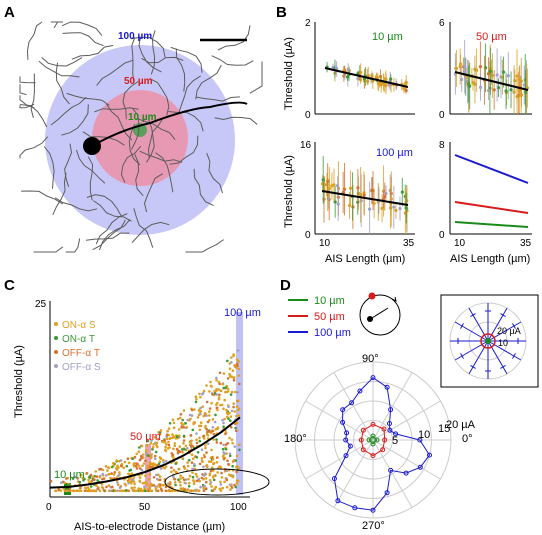 This screenshot has width=542, height=535. What do you see at coordinates (9, 12) in the screenshot?
I see `panel-a-letter: A` at bounding box center [9, 12].